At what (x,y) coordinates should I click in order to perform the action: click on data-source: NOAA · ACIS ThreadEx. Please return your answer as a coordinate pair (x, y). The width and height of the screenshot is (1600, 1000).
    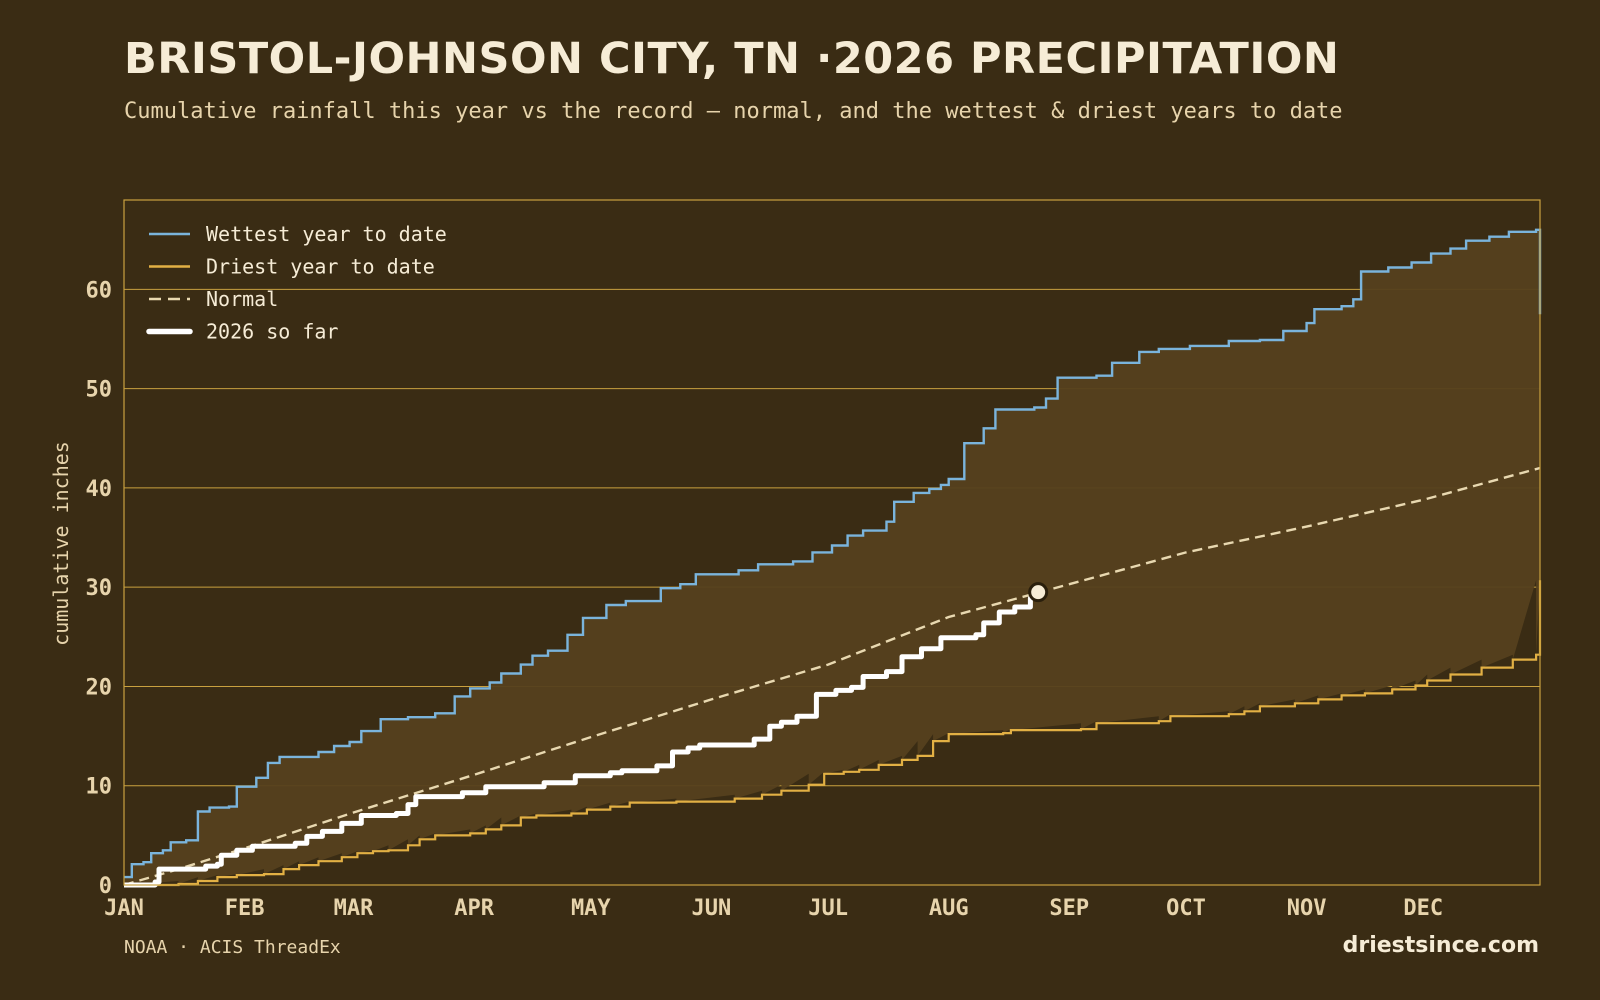
    Looking at the image, I should click on (232, 947).